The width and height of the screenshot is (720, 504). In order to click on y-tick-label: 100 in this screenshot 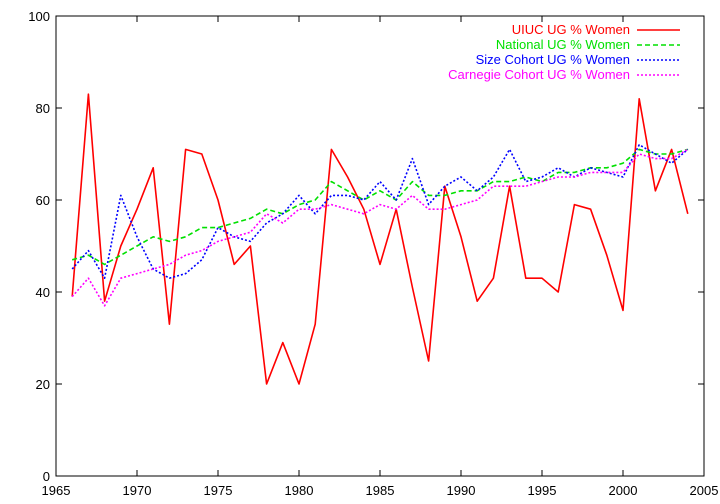, I will do `click(39, 16)`.